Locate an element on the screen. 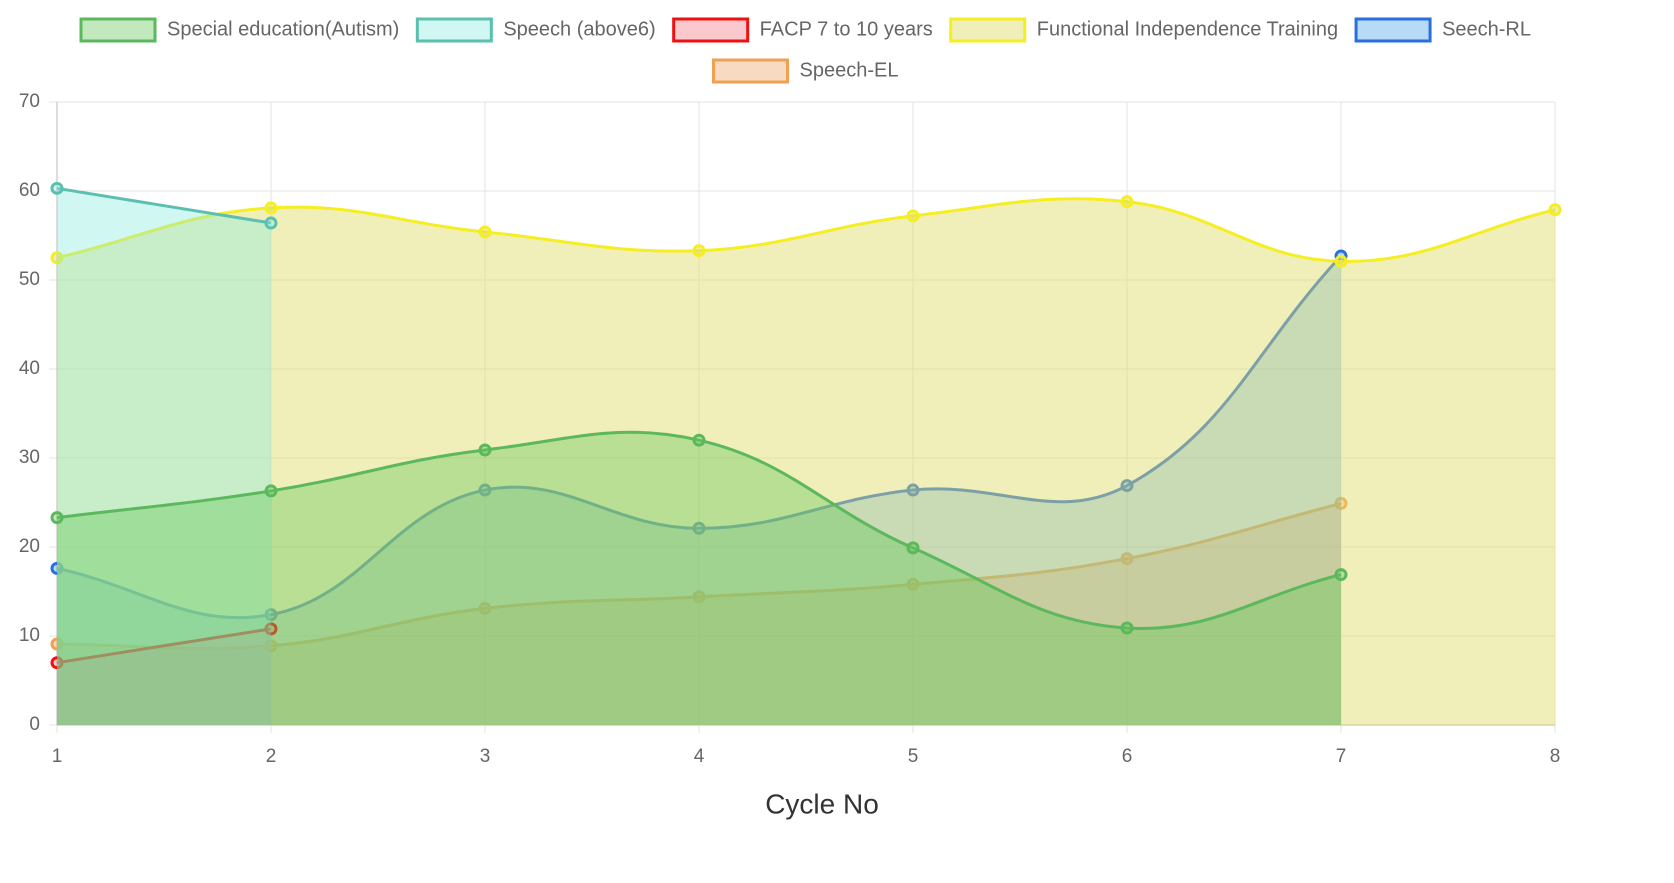 Image resolution: width=1674 pixels, height=883 pixels. y-tick-label: 20 is located at coordinates (29, 546).